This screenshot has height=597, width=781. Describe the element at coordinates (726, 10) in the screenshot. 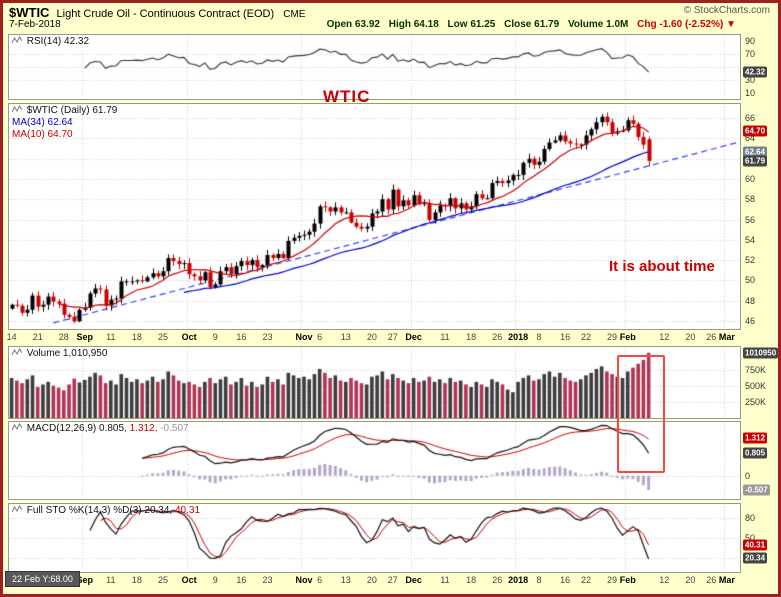

I see `copyright: © StockCharts.com` at that location.